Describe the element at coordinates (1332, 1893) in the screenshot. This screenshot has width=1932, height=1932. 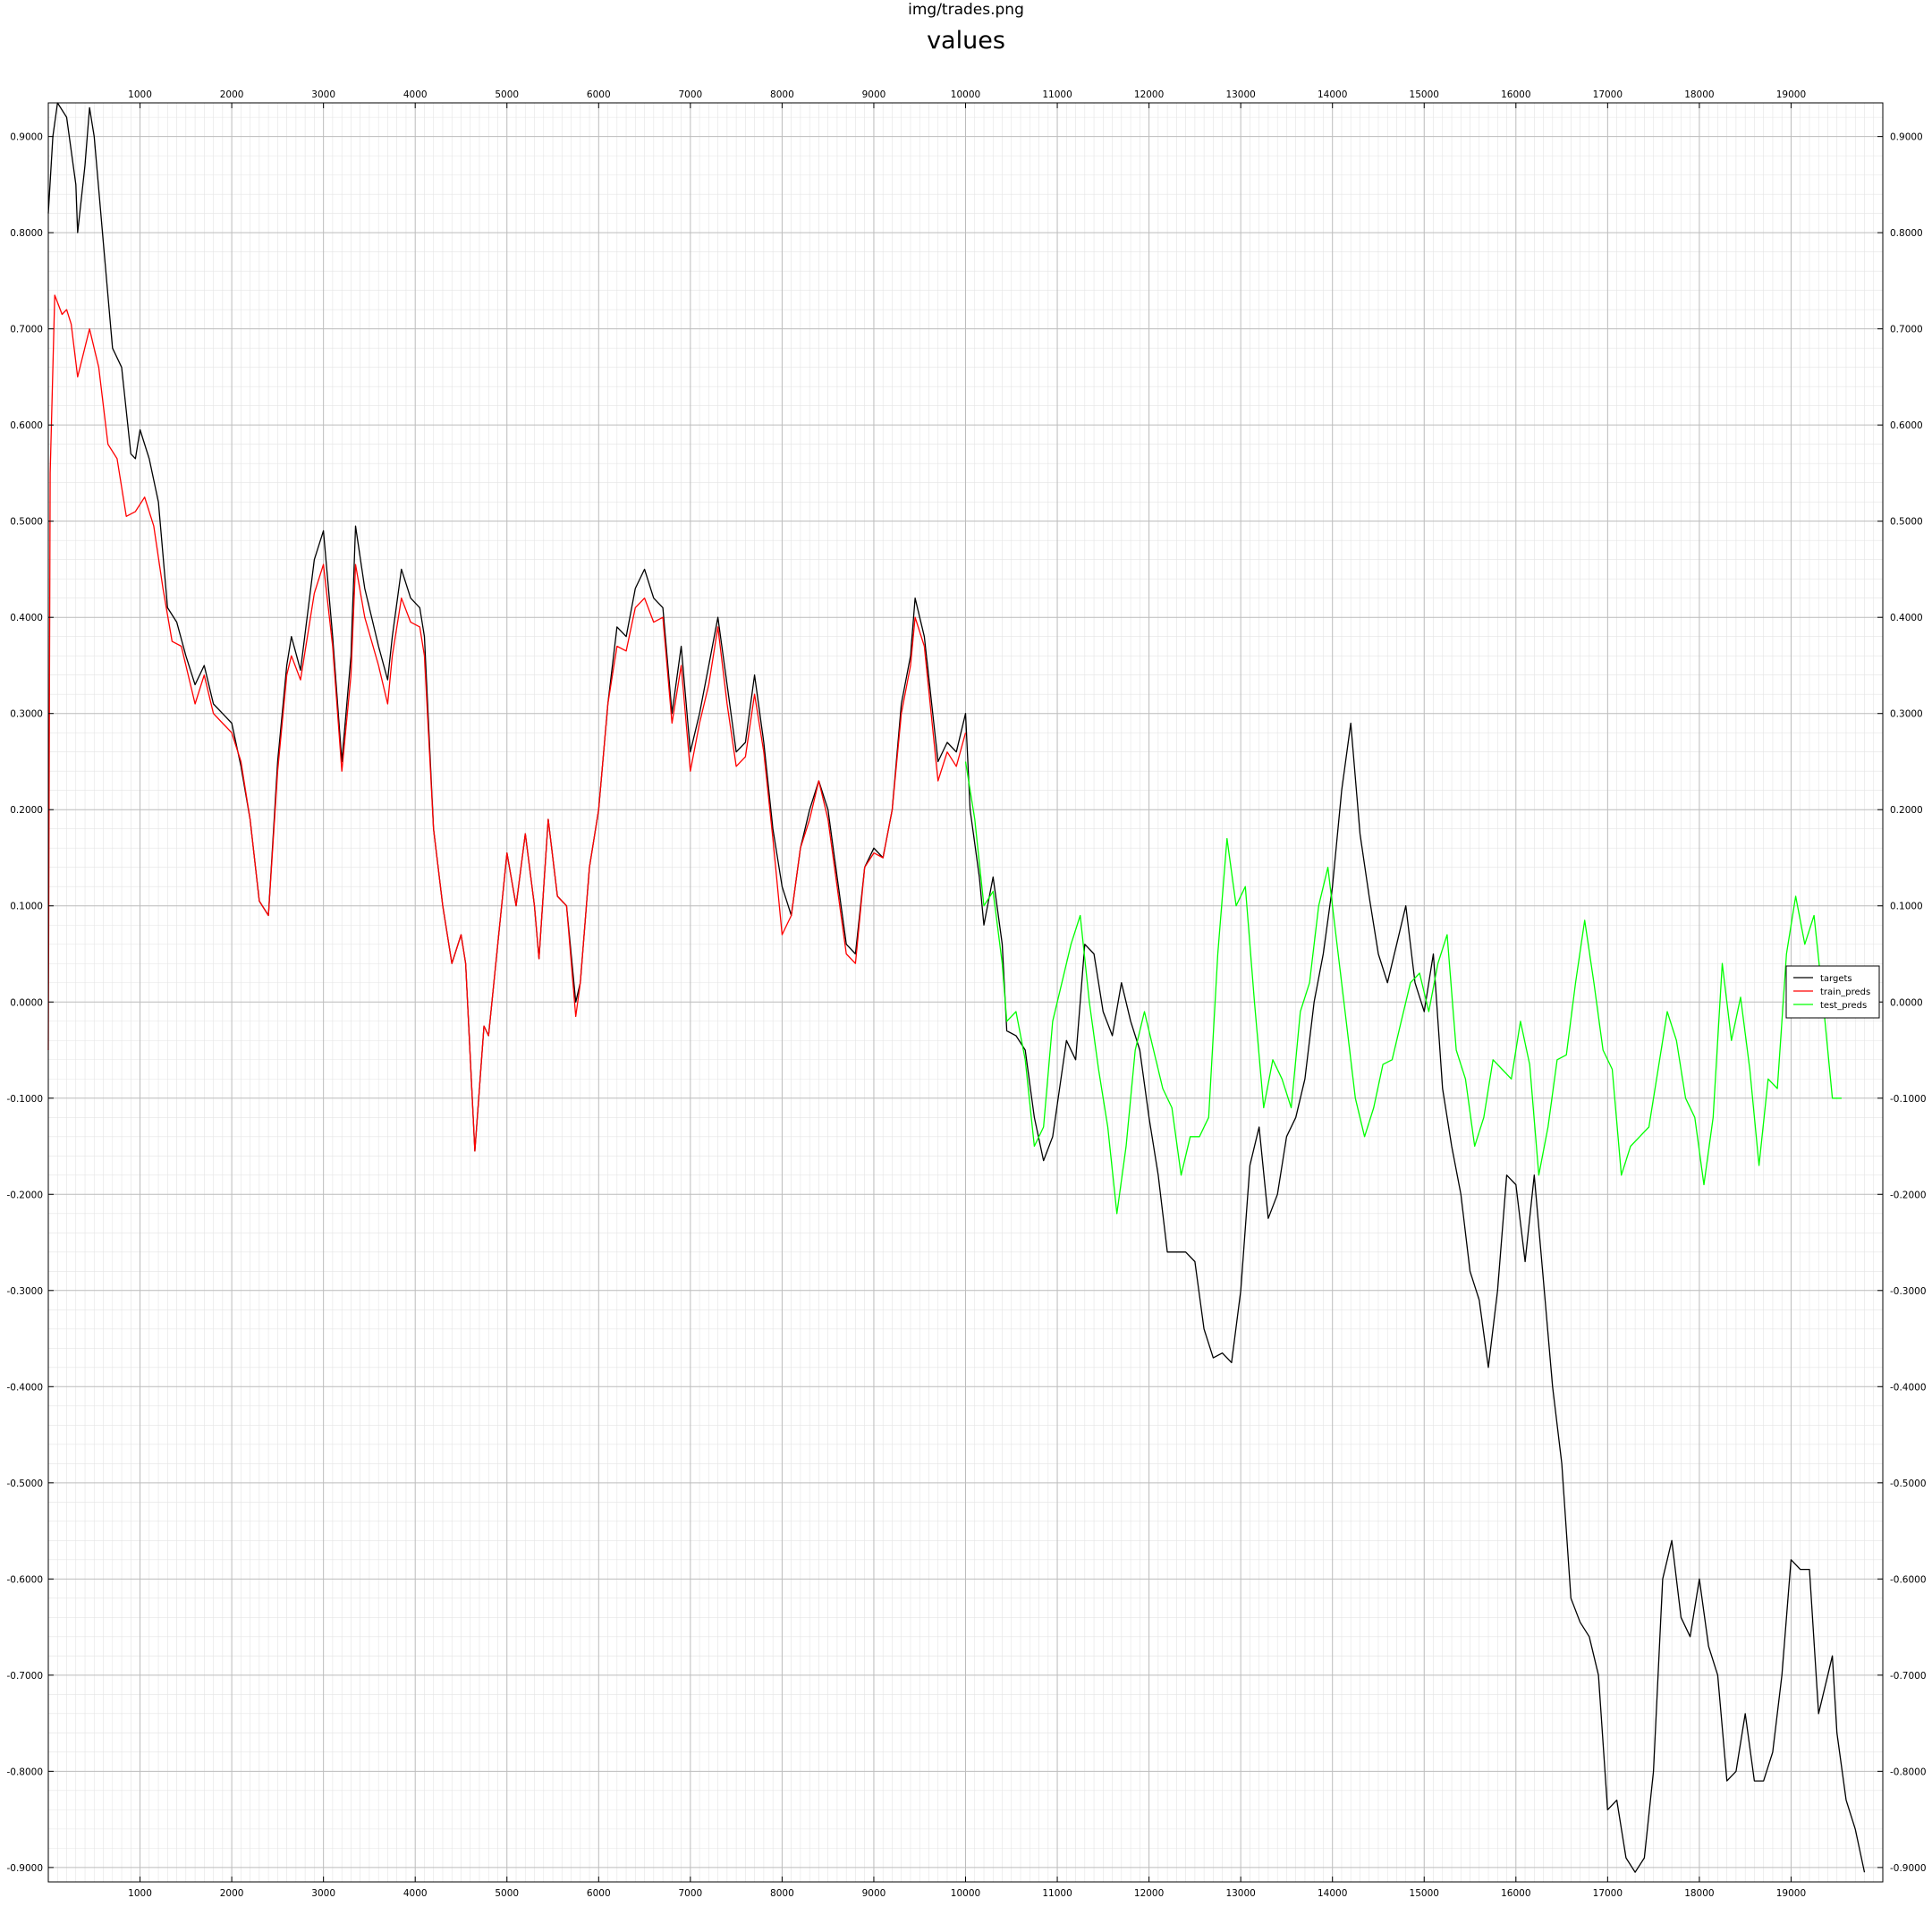
I see `x-tick-label-bottom: 14000` at that location.